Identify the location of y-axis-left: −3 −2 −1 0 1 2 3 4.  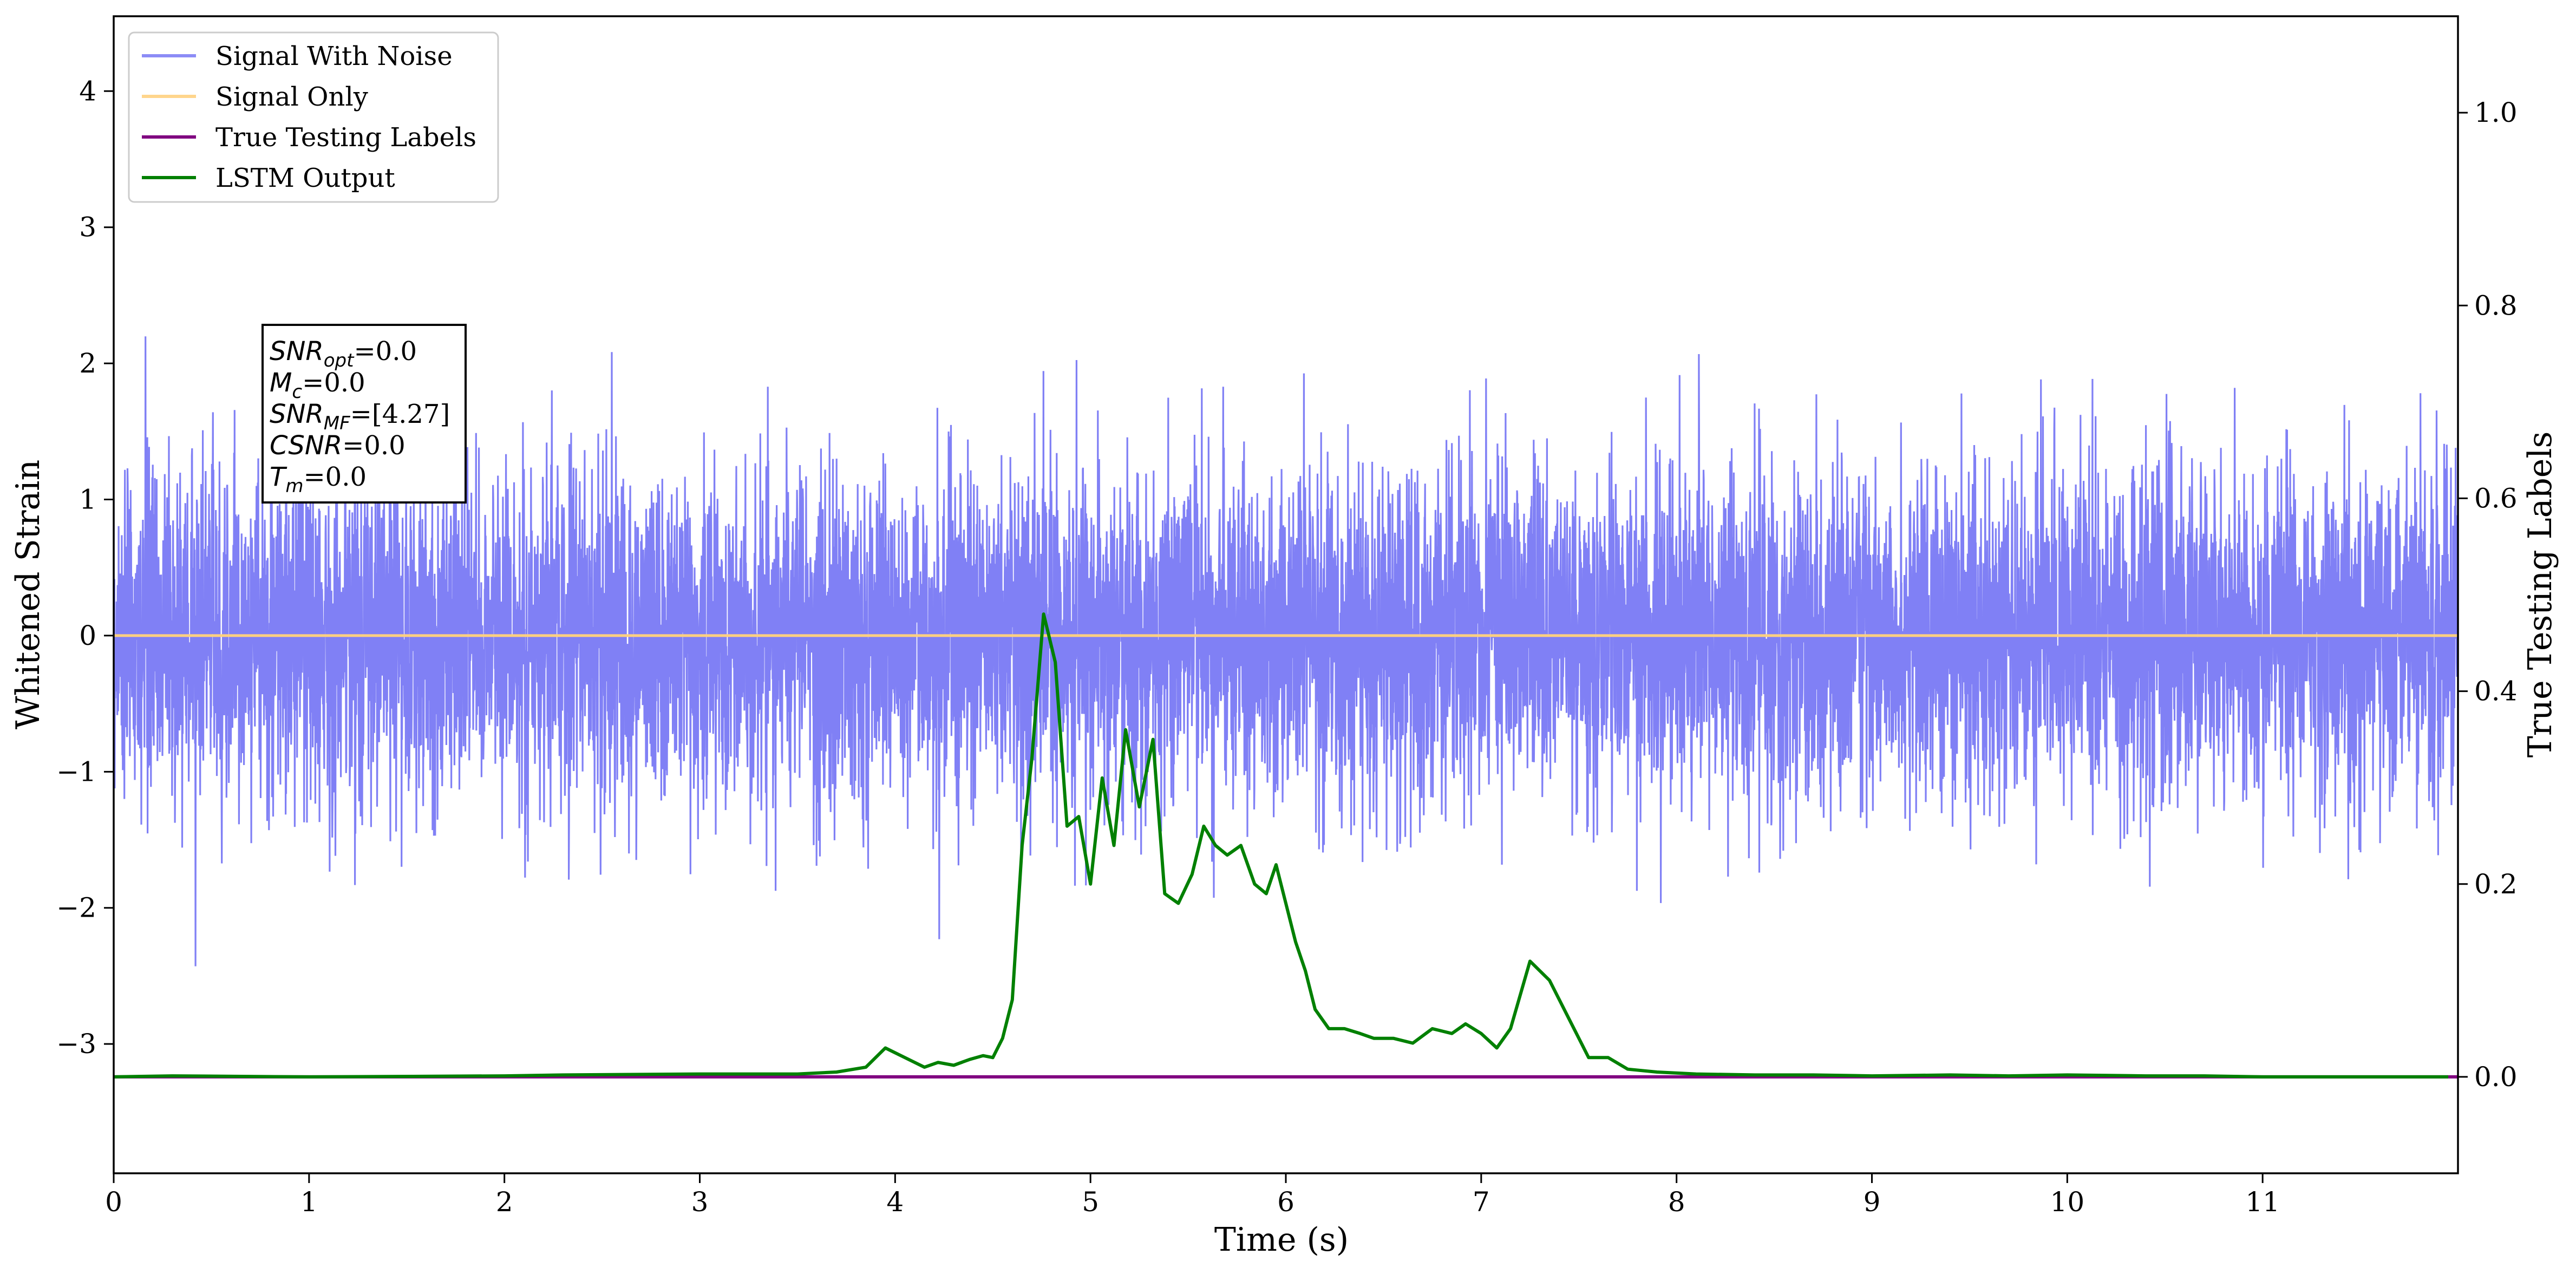
(85, 567).